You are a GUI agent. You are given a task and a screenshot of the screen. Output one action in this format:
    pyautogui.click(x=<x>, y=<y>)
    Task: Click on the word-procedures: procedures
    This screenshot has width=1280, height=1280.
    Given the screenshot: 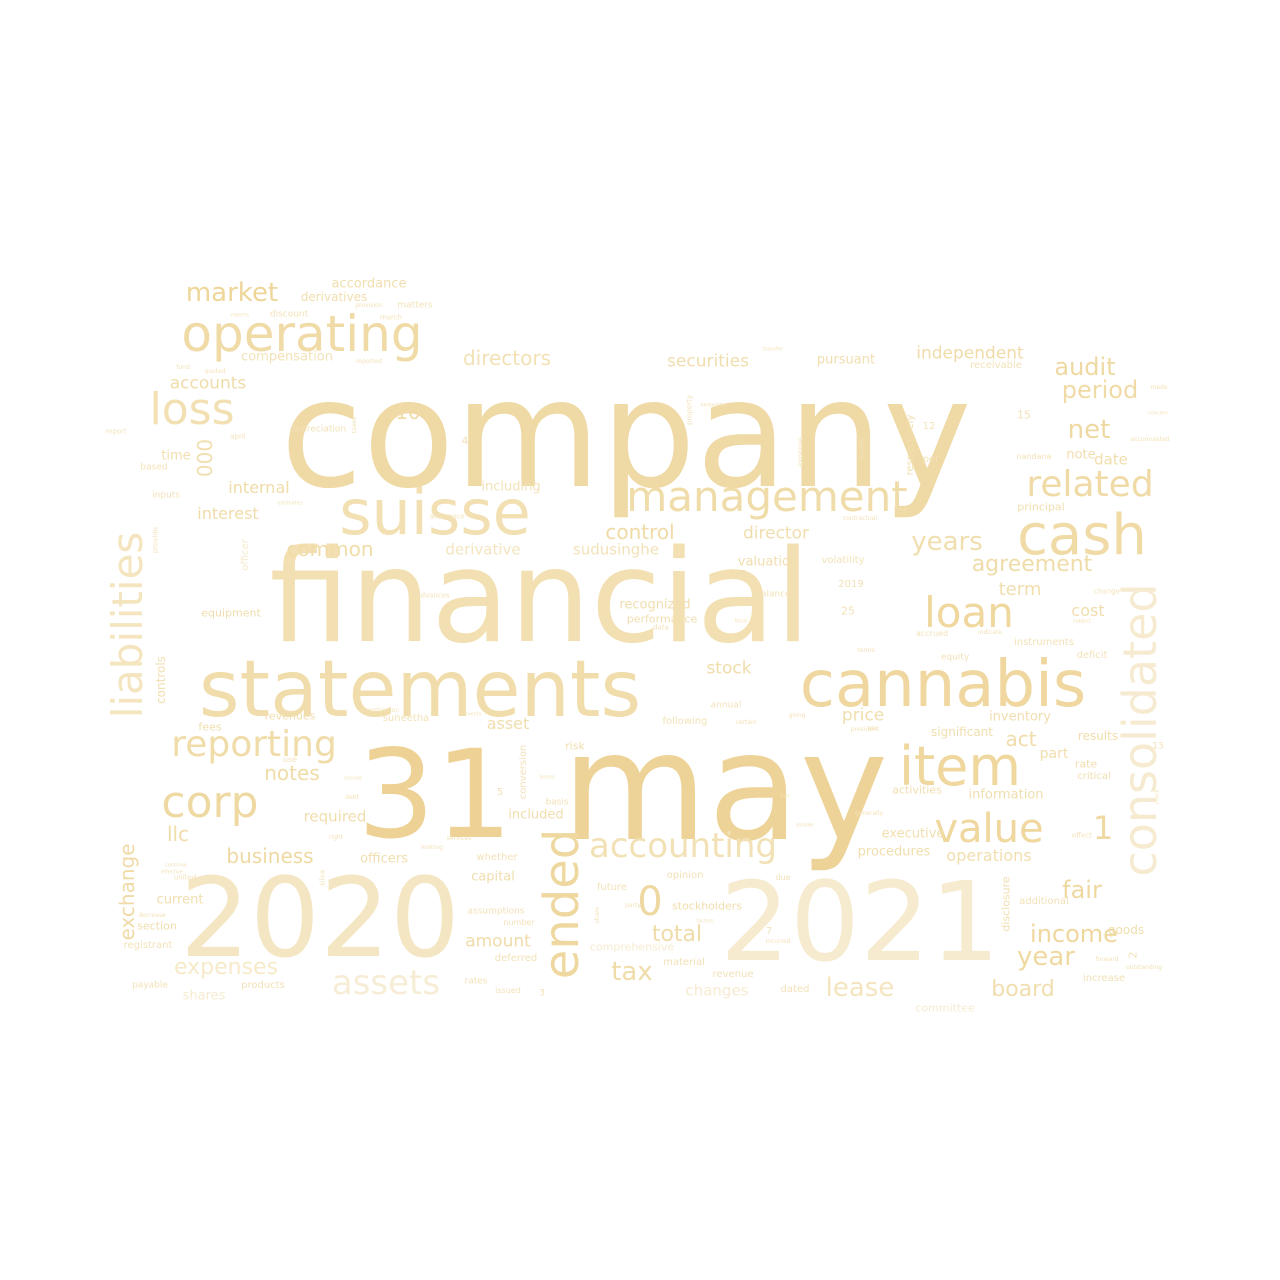 What is the action you would take?
    pyautogui.click(x=894, y=852)
    